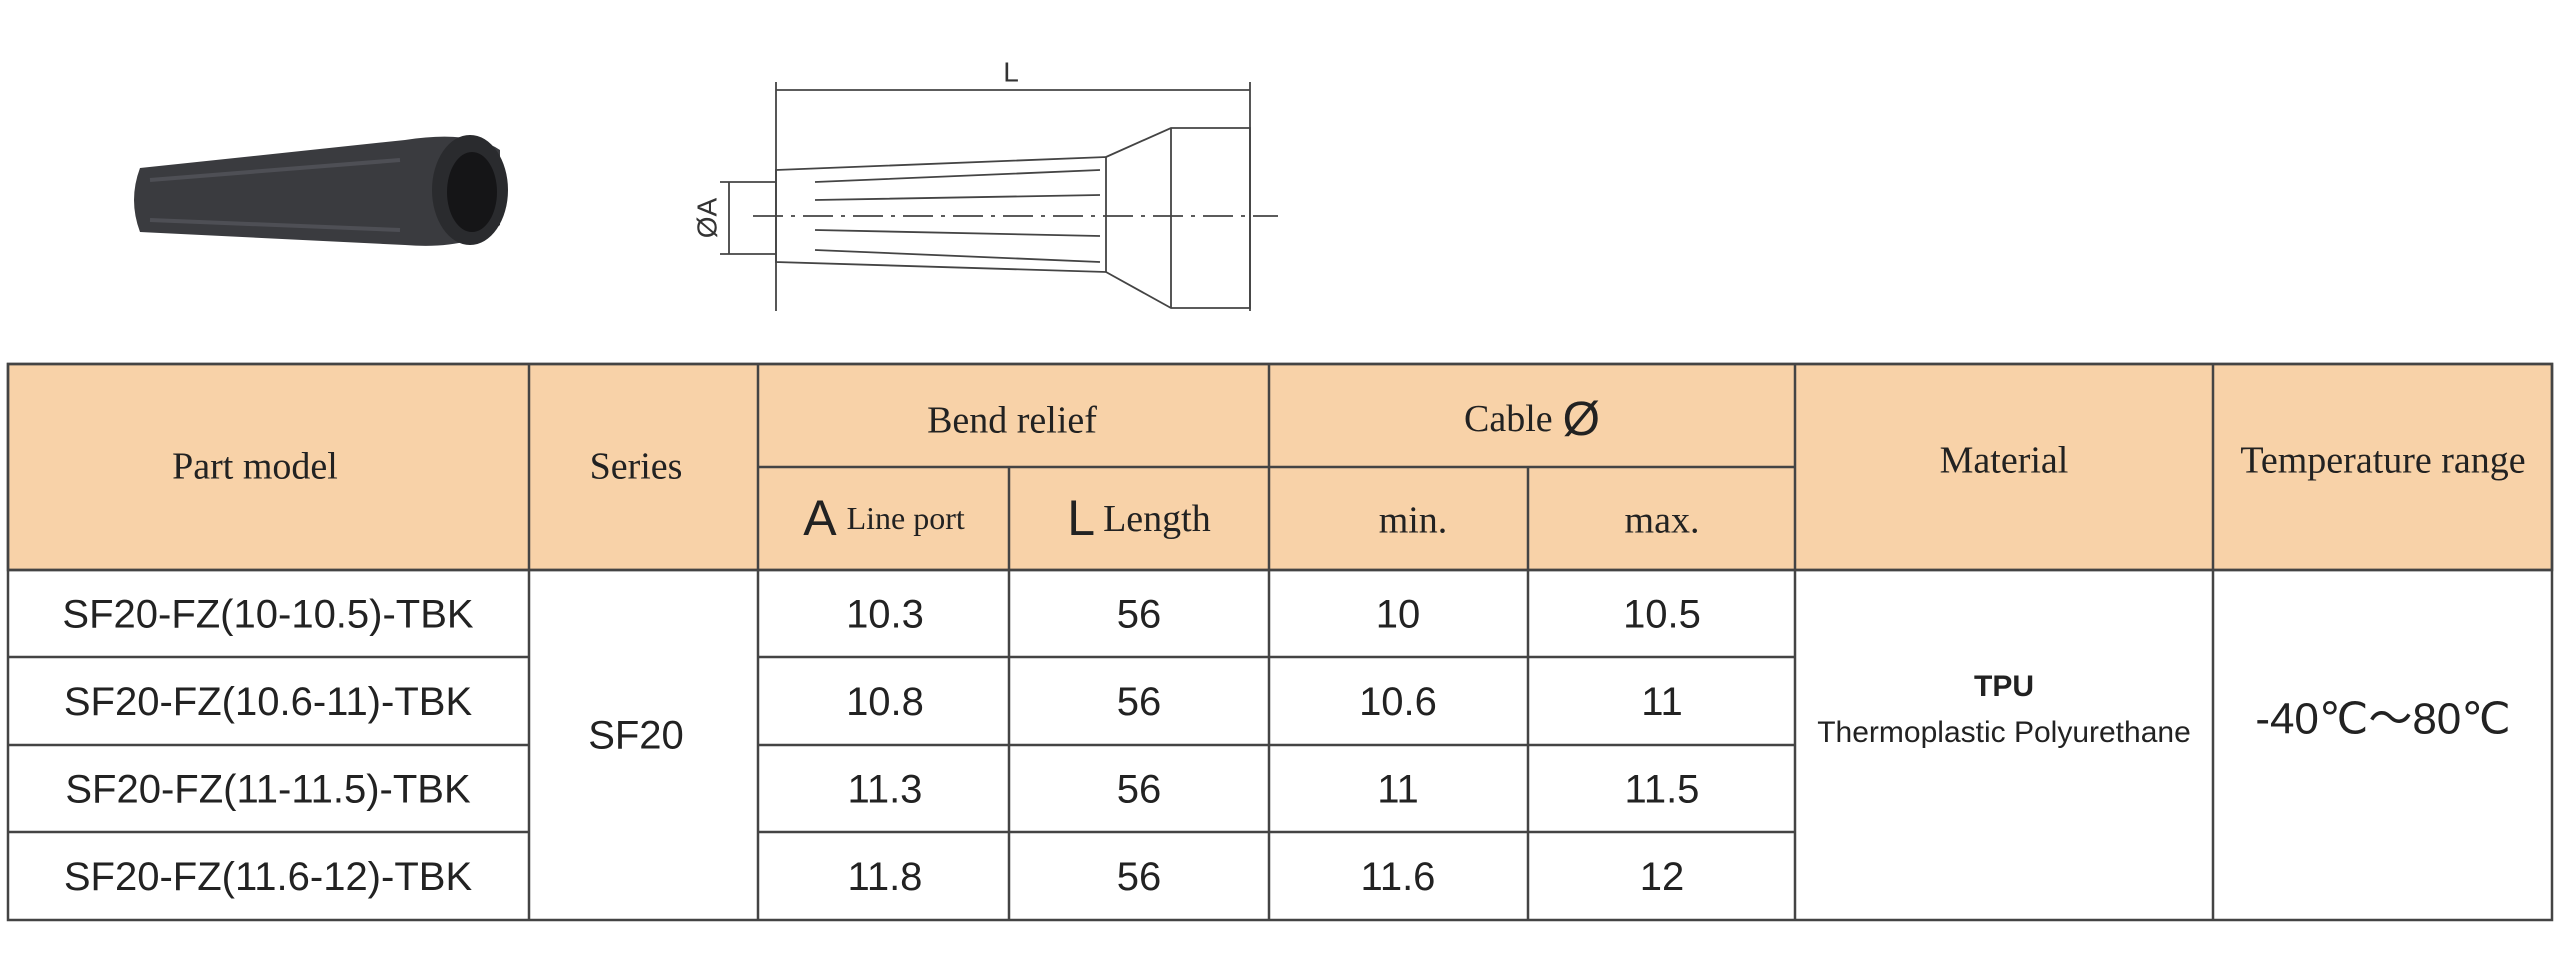 This screenshot has height=980, width=2560. What do you see at coordinates (906, 518) in the screenshot?
I see `a-label: Line port` at bounding box center [906, 518].